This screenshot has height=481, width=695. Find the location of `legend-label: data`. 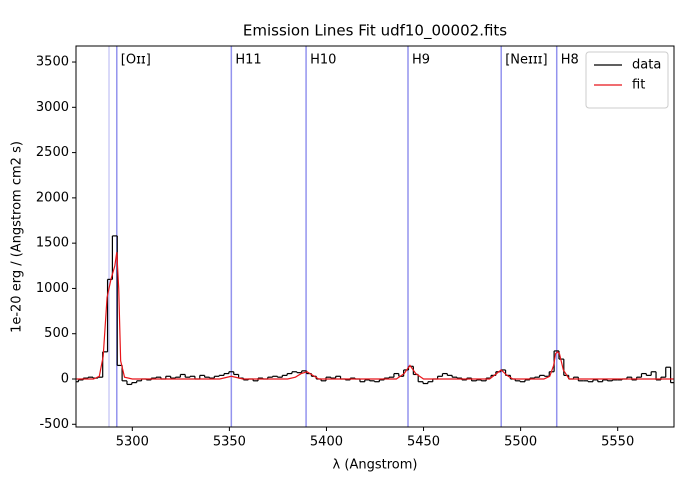

legend-label: data is located at coordinates (646, 65).